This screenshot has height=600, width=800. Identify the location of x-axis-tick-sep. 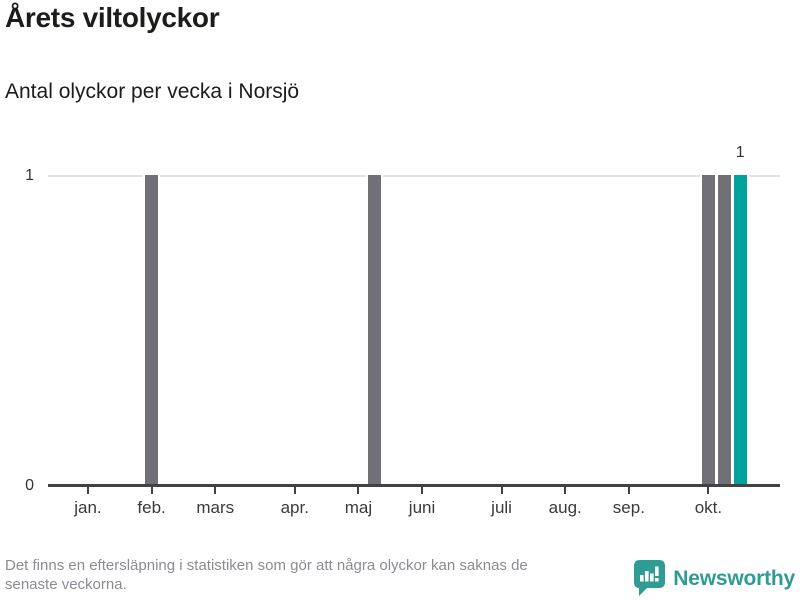
(628, 490).